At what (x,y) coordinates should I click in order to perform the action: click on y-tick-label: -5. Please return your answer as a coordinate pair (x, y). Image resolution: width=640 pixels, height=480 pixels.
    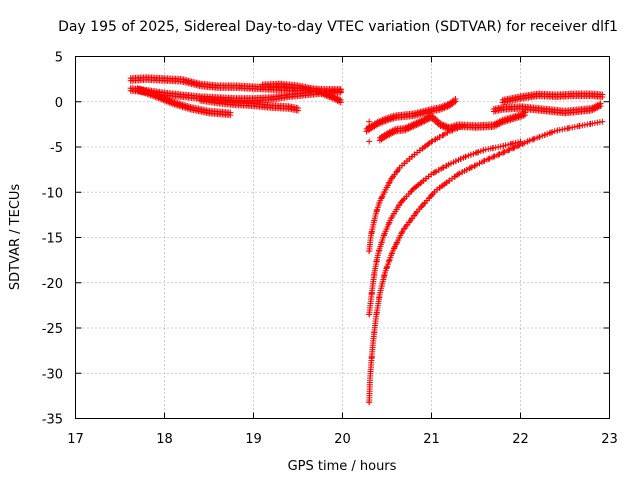
    Looking at the image, I should click on (56, 148).